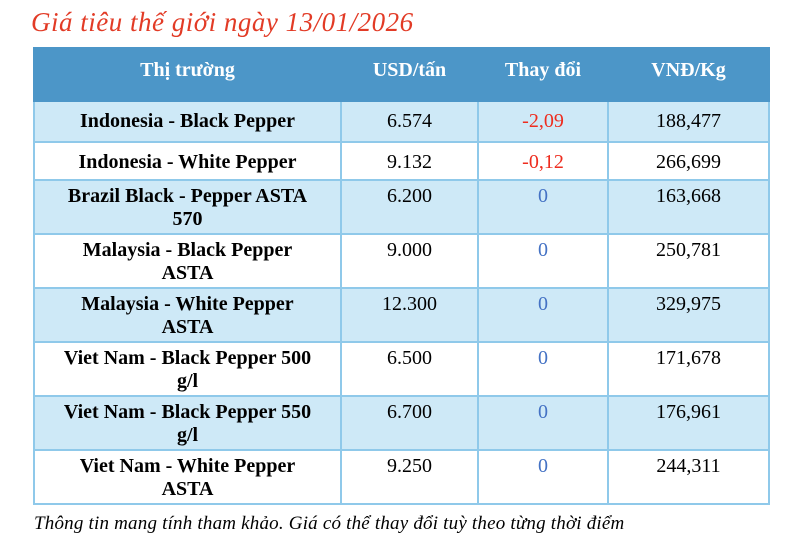  I want to click on page-title: Giá tiêu thế giới ngày 13/01/2026, so click(222, 22).